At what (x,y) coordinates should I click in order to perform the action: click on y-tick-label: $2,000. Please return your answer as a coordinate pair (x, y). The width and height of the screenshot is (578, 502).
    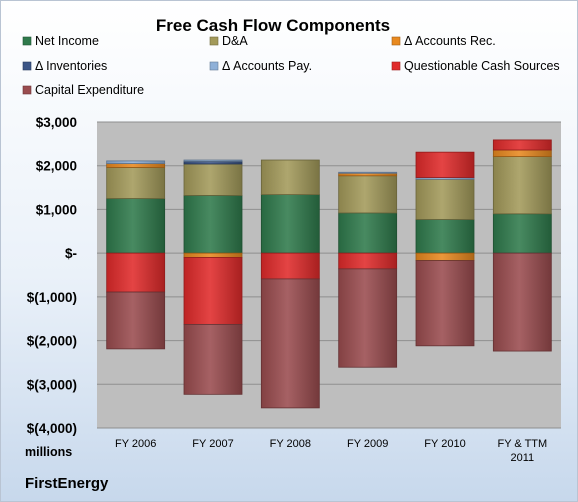
    Looking at the image, I should click on (56, 166).